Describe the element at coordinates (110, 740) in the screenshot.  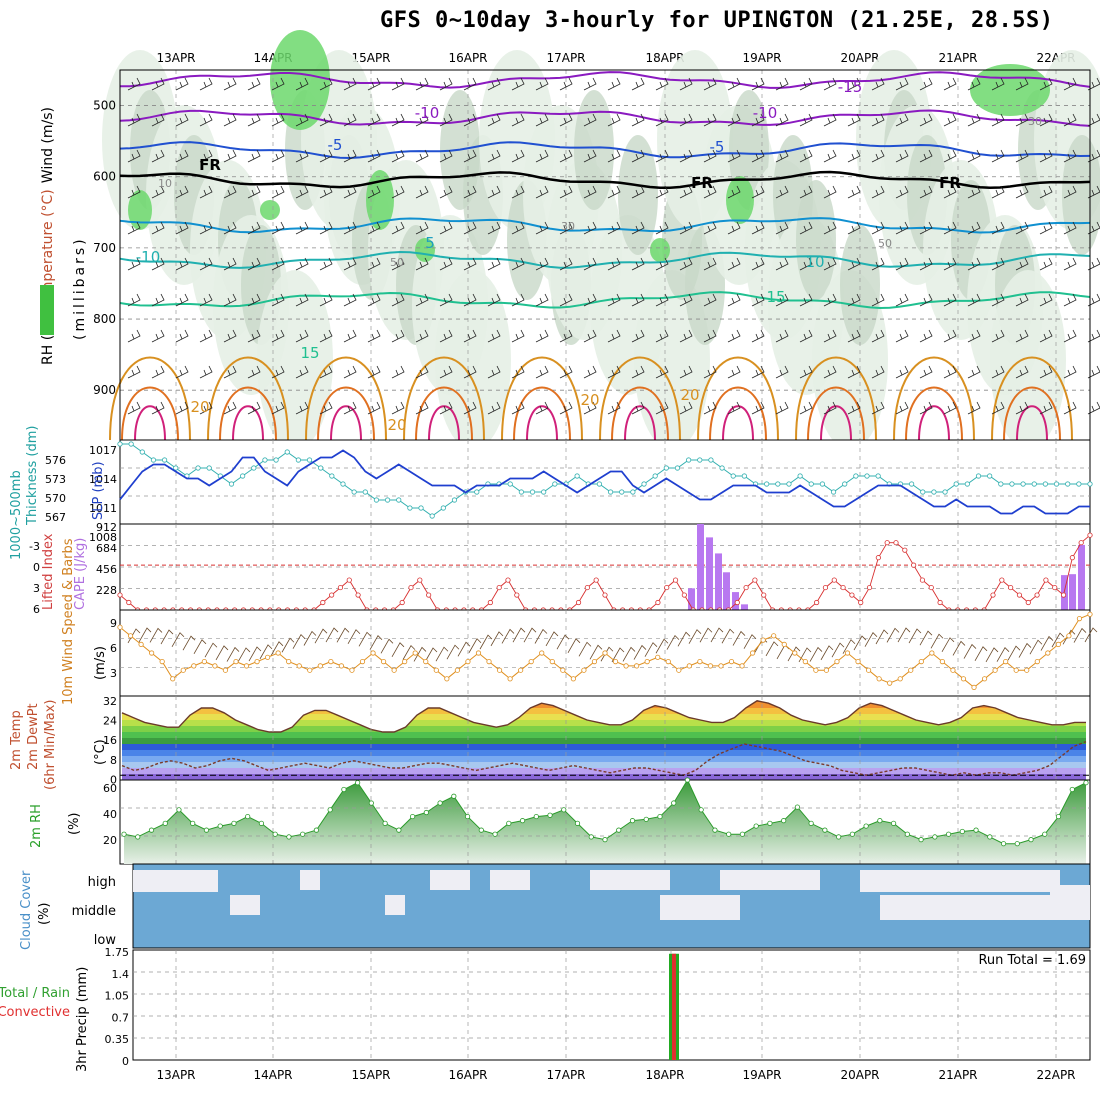
I see `temp-tick-label: 16` at that location.